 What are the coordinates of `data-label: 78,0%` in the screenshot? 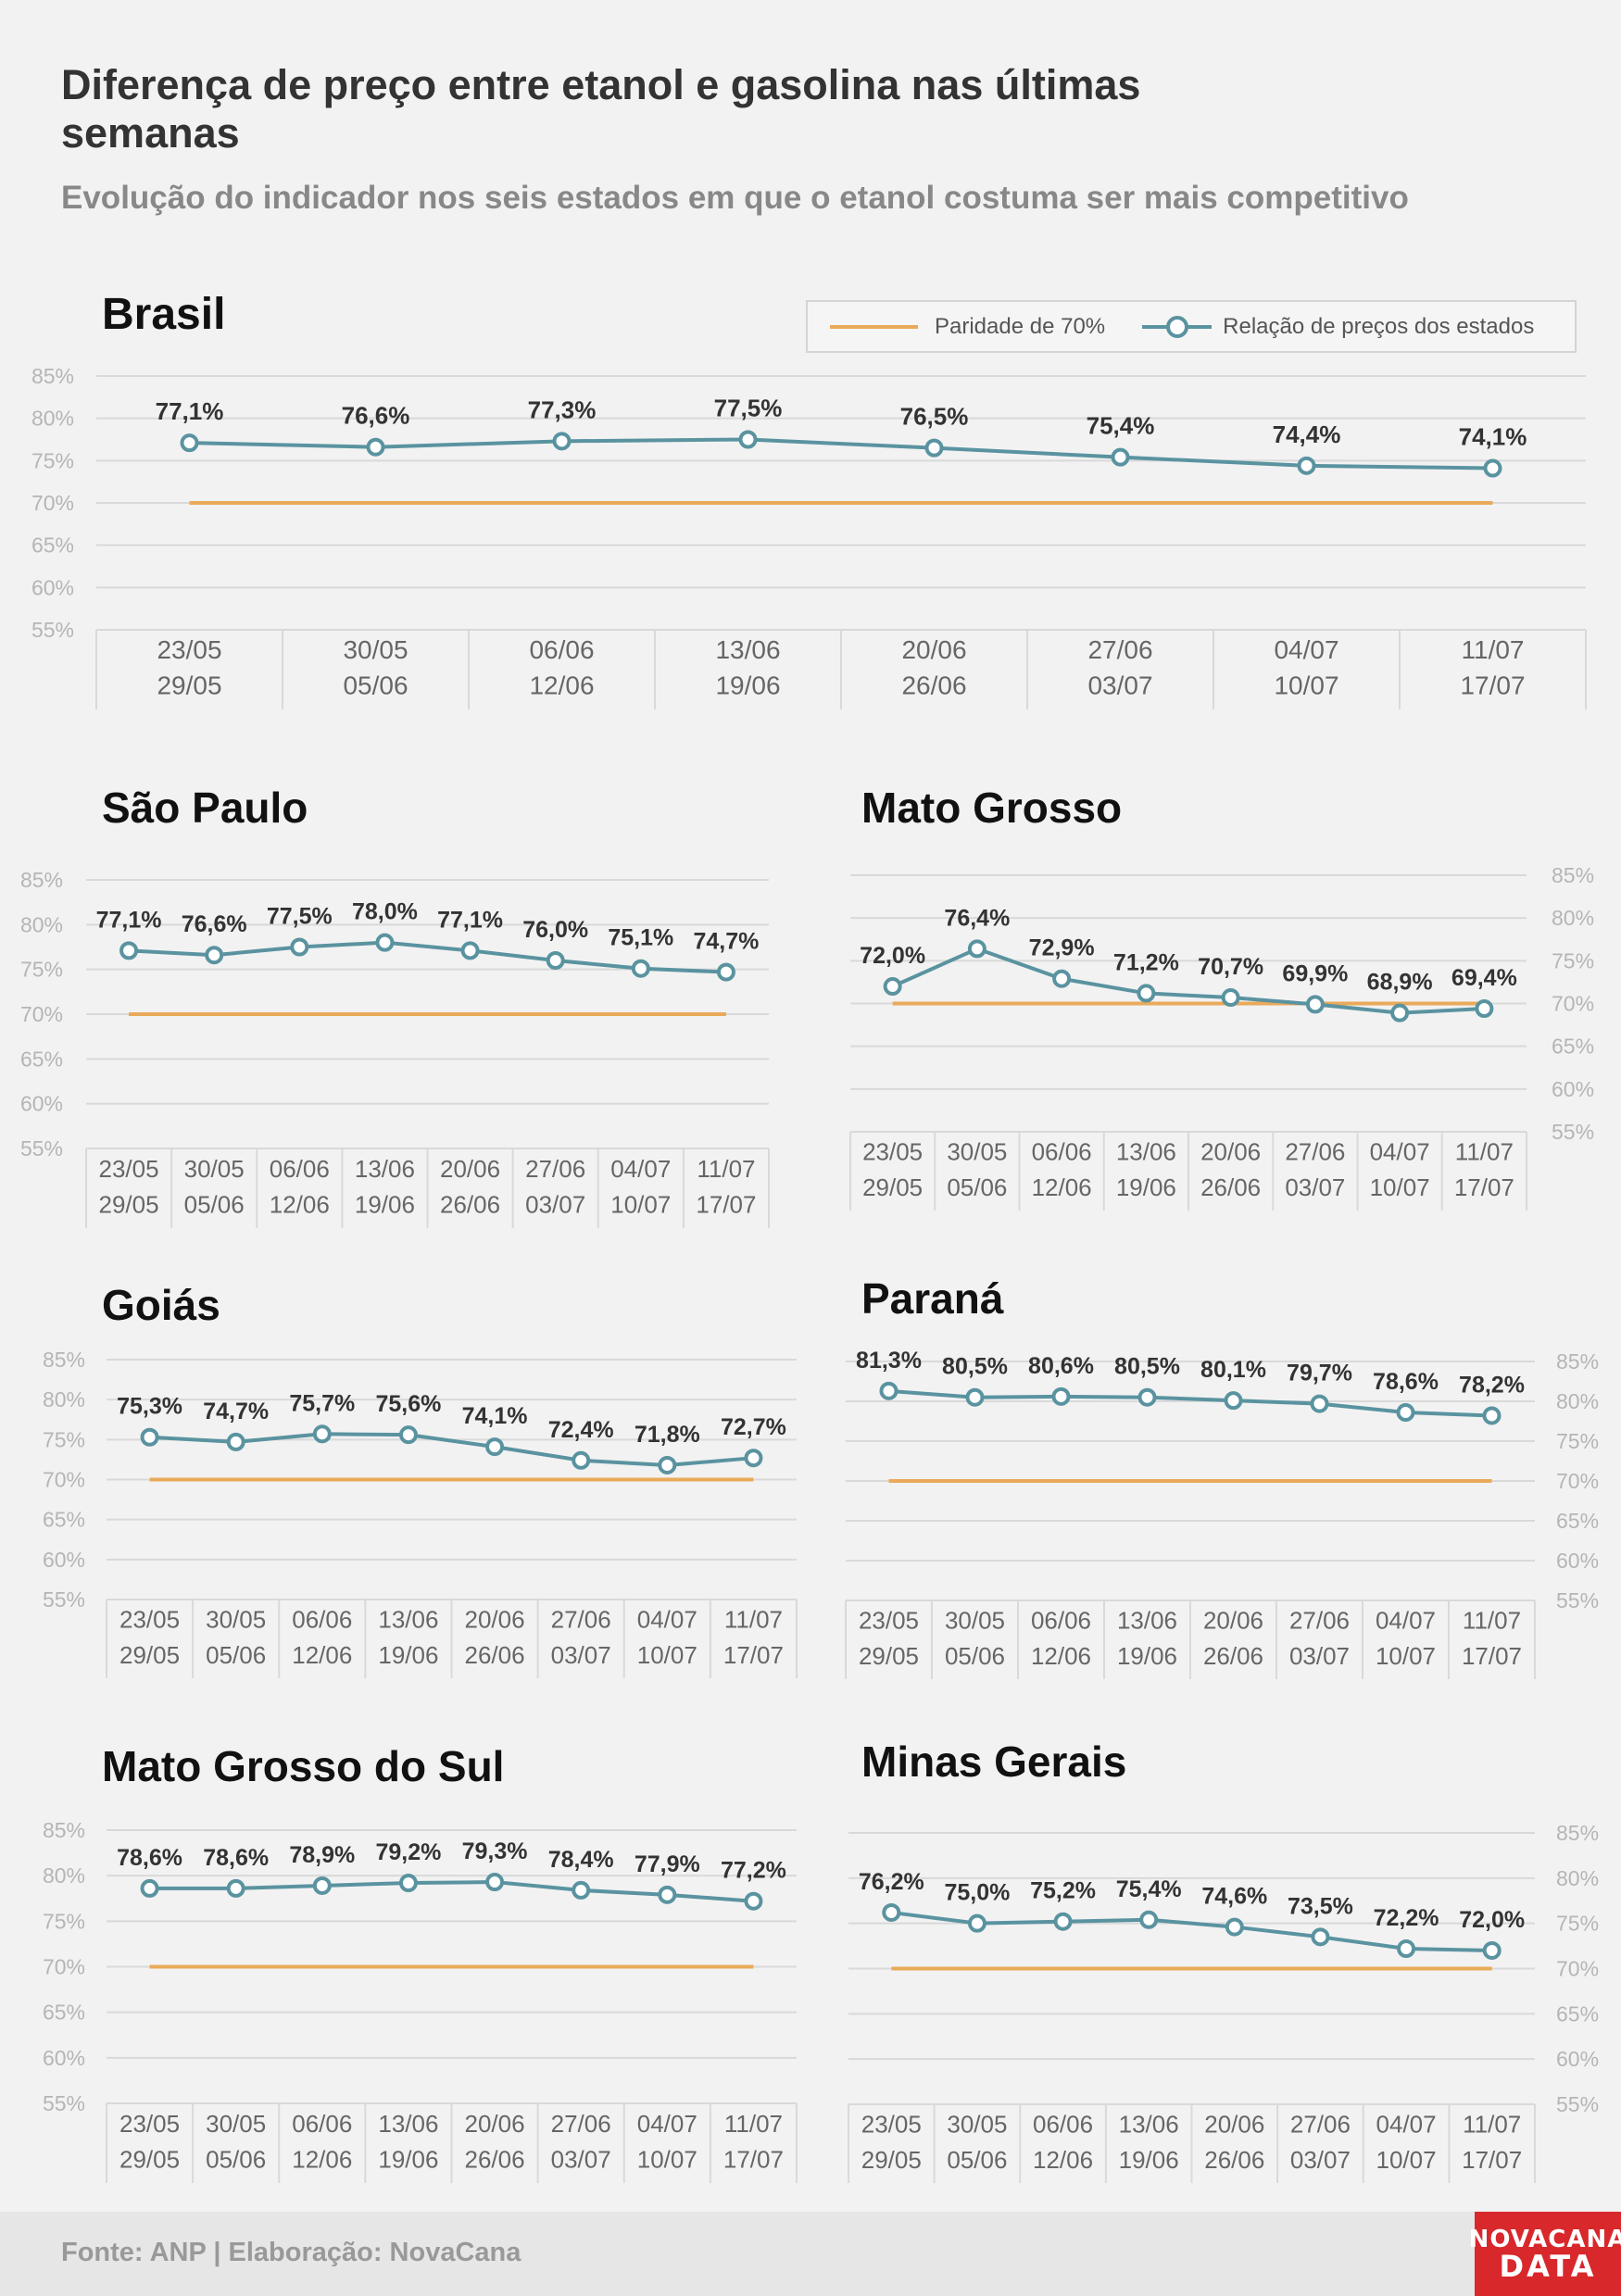 It's located at (385, 912).